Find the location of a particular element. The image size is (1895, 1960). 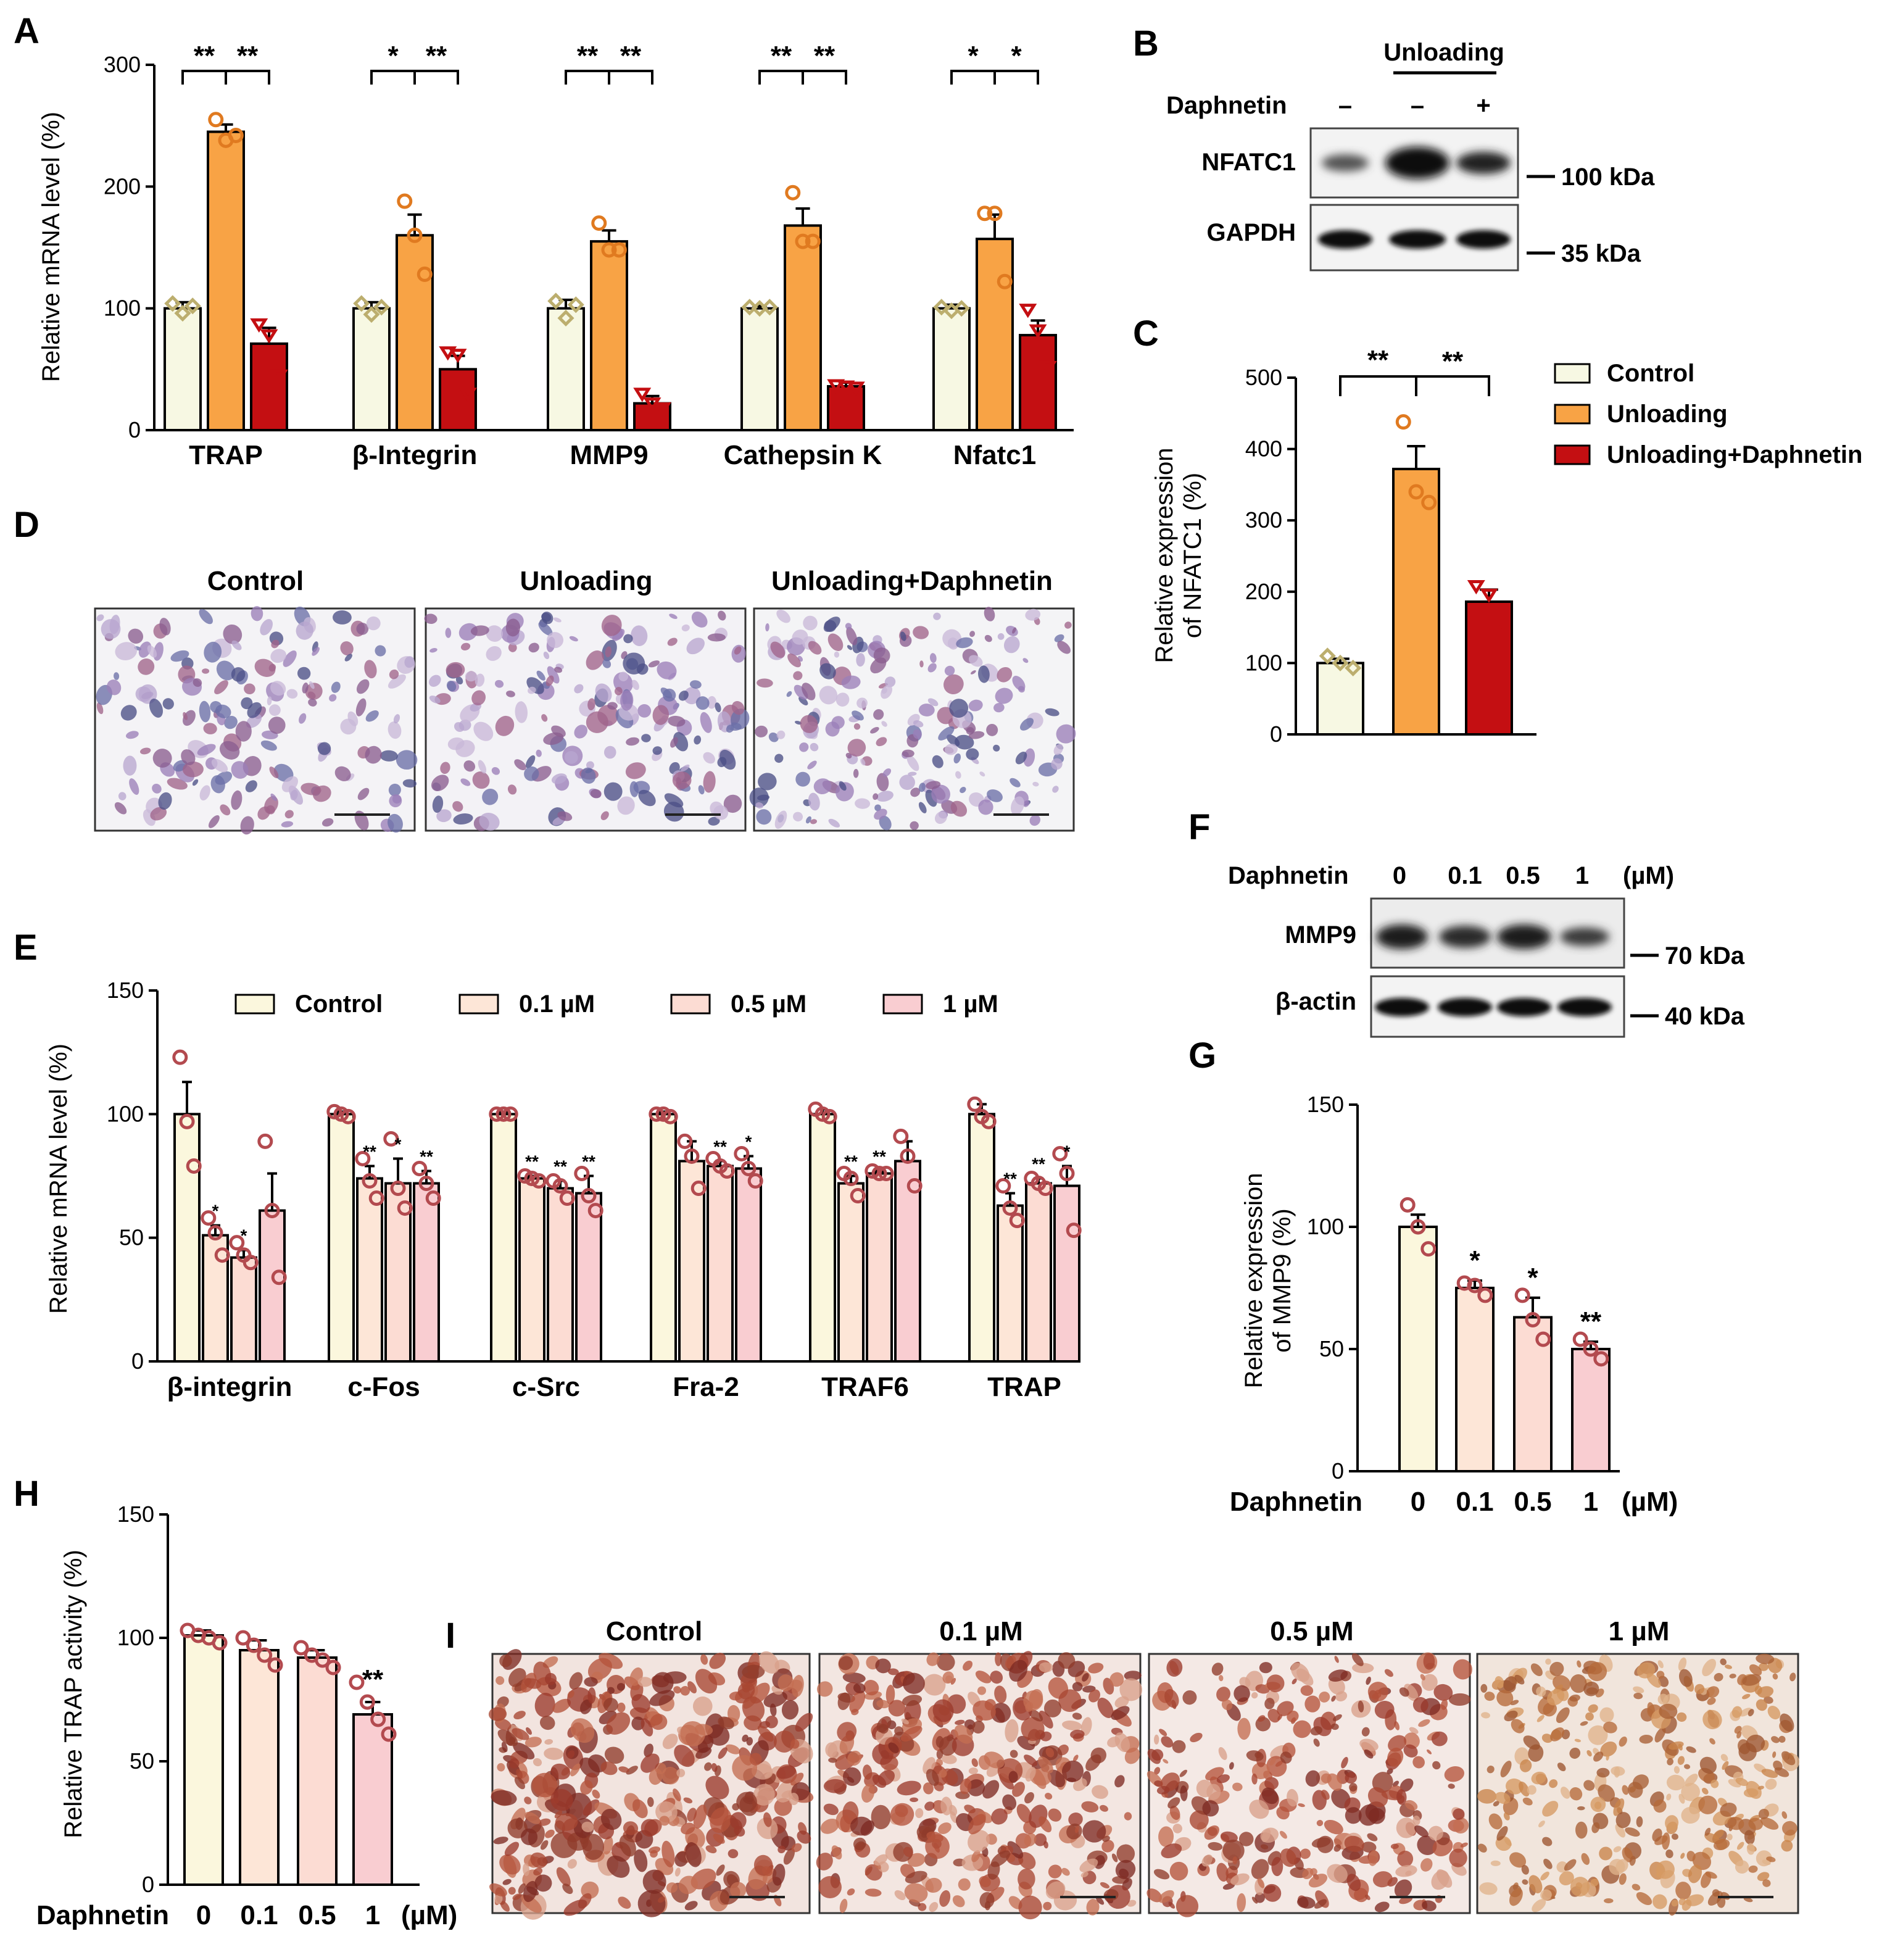

chart-g-ytick-label-150: 150 is located at coordinates (1325, 1104).